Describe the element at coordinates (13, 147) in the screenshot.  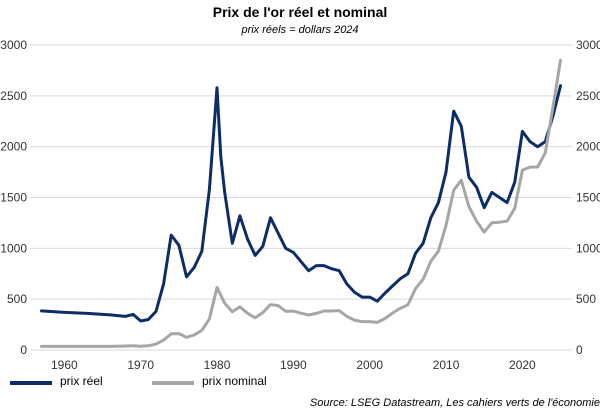
I see `y-left-tick-label: 2000` at that location.